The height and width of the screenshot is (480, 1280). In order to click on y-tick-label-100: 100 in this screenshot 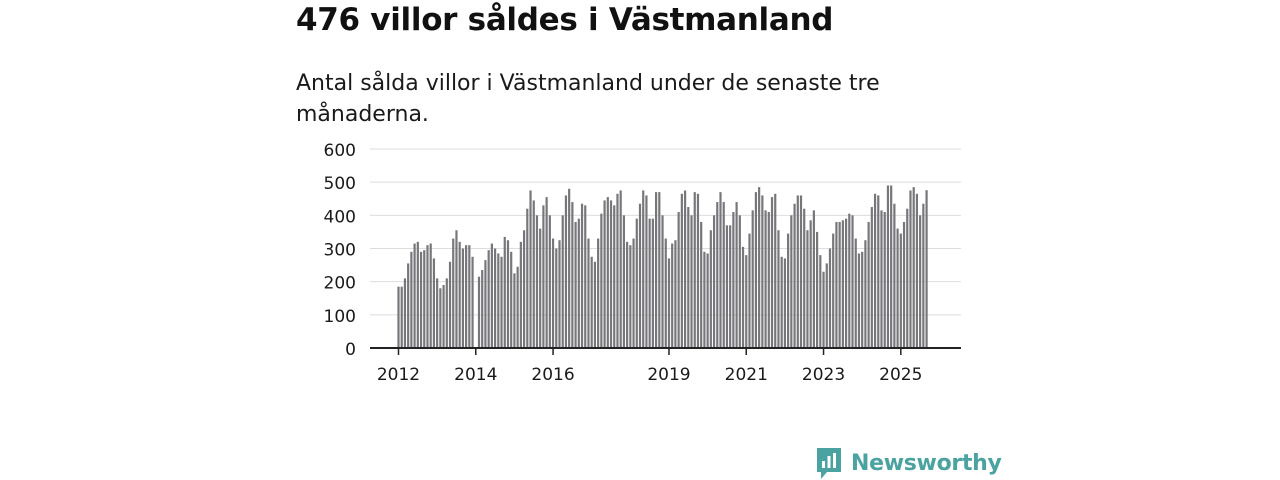, I will do `click(340, 317)`.